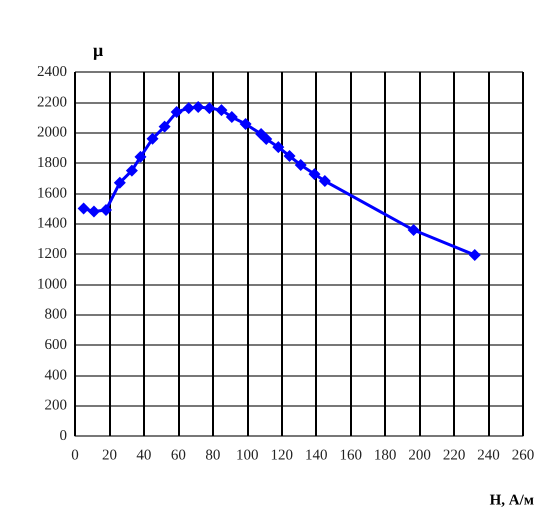 This screenshot has width=541, height=531. Describe the element at coordinates (75, 456) in the screenshot. I see `x-tick-label: 0` at that location.